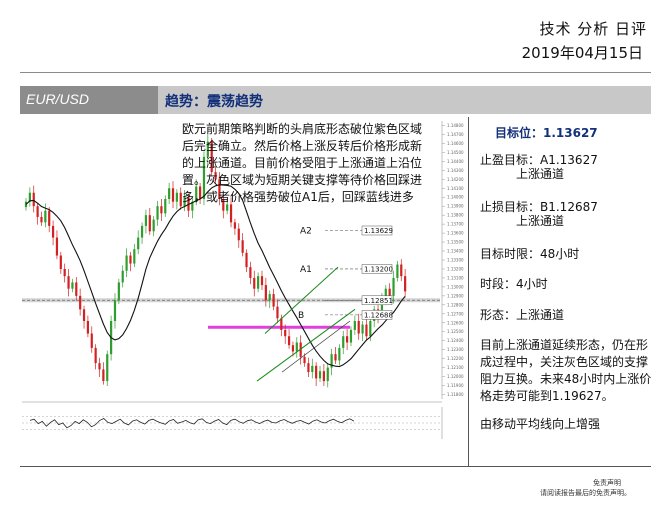 The image size is (671, 505). I want to click on price-level-value: 1.12851, so click(378, 301).